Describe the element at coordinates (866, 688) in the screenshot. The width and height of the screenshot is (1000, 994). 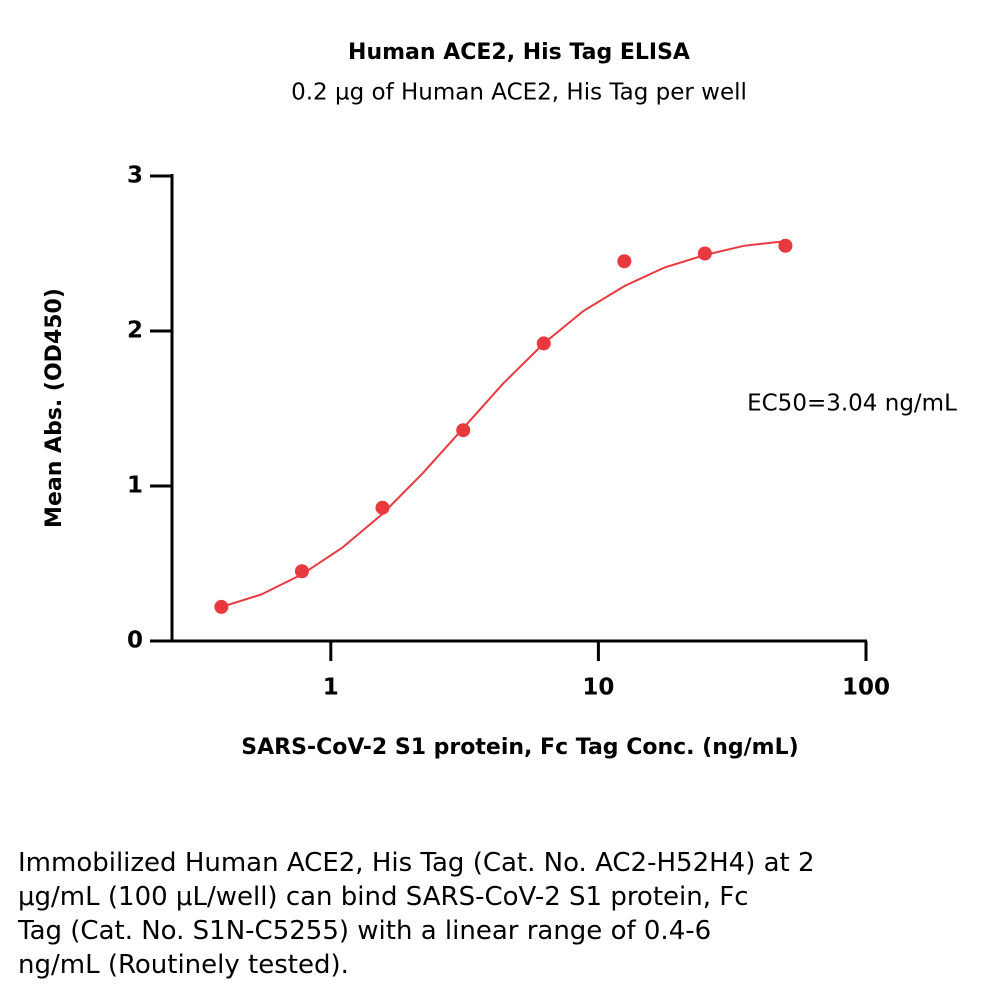
I see `x-tick-label: 100` at that location.